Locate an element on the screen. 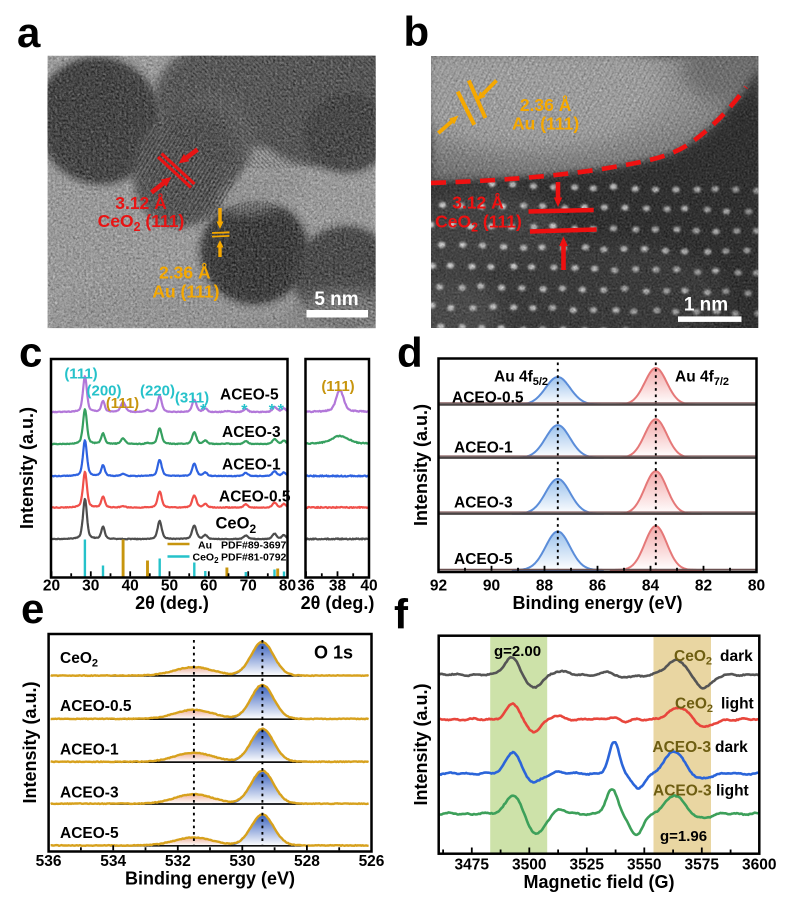  svg-text: 3550 is located at coordinates (644, 865).